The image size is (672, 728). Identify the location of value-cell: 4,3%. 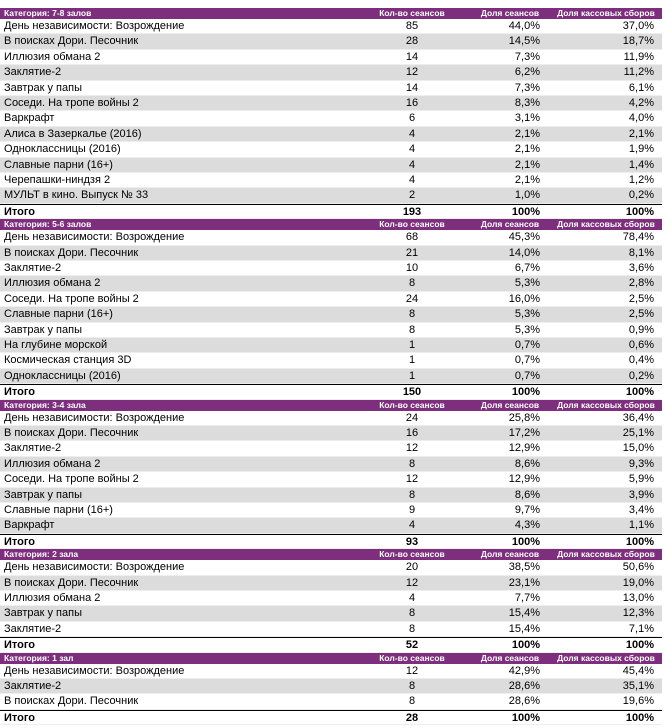
(527, 525).